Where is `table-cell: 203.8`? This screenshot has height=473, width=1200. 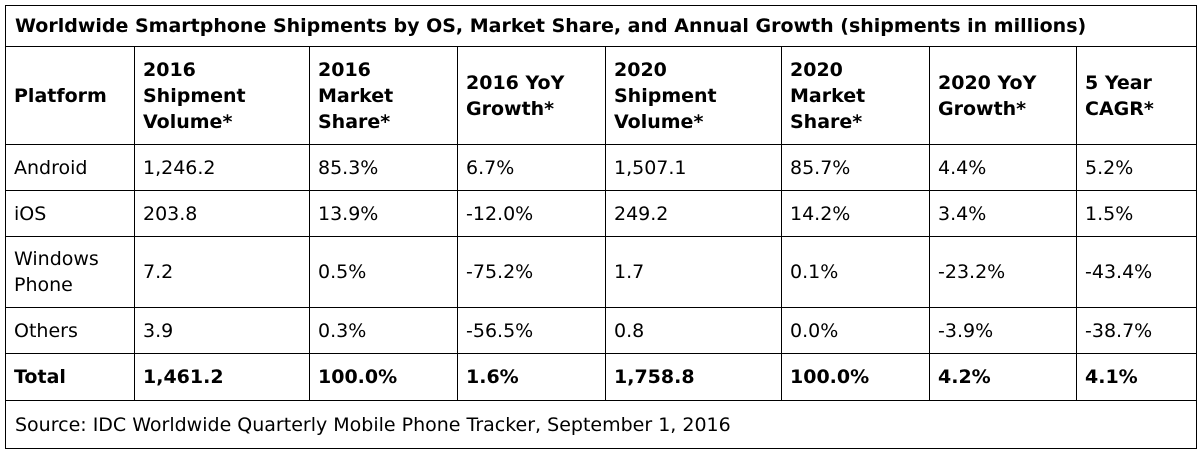
table-cell: 203.8 is located at coordinates (222, 213).